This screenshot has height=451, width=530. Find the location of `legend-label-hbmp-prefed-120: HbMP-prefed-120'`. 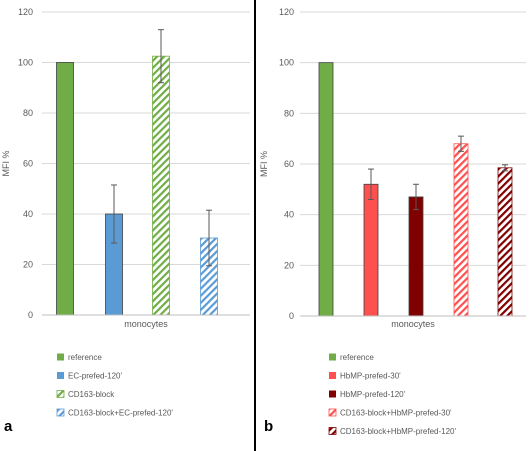

legend-label-hbmp-prefed-120: HbMP-prefed-120' is located at coordinates (373, 394).